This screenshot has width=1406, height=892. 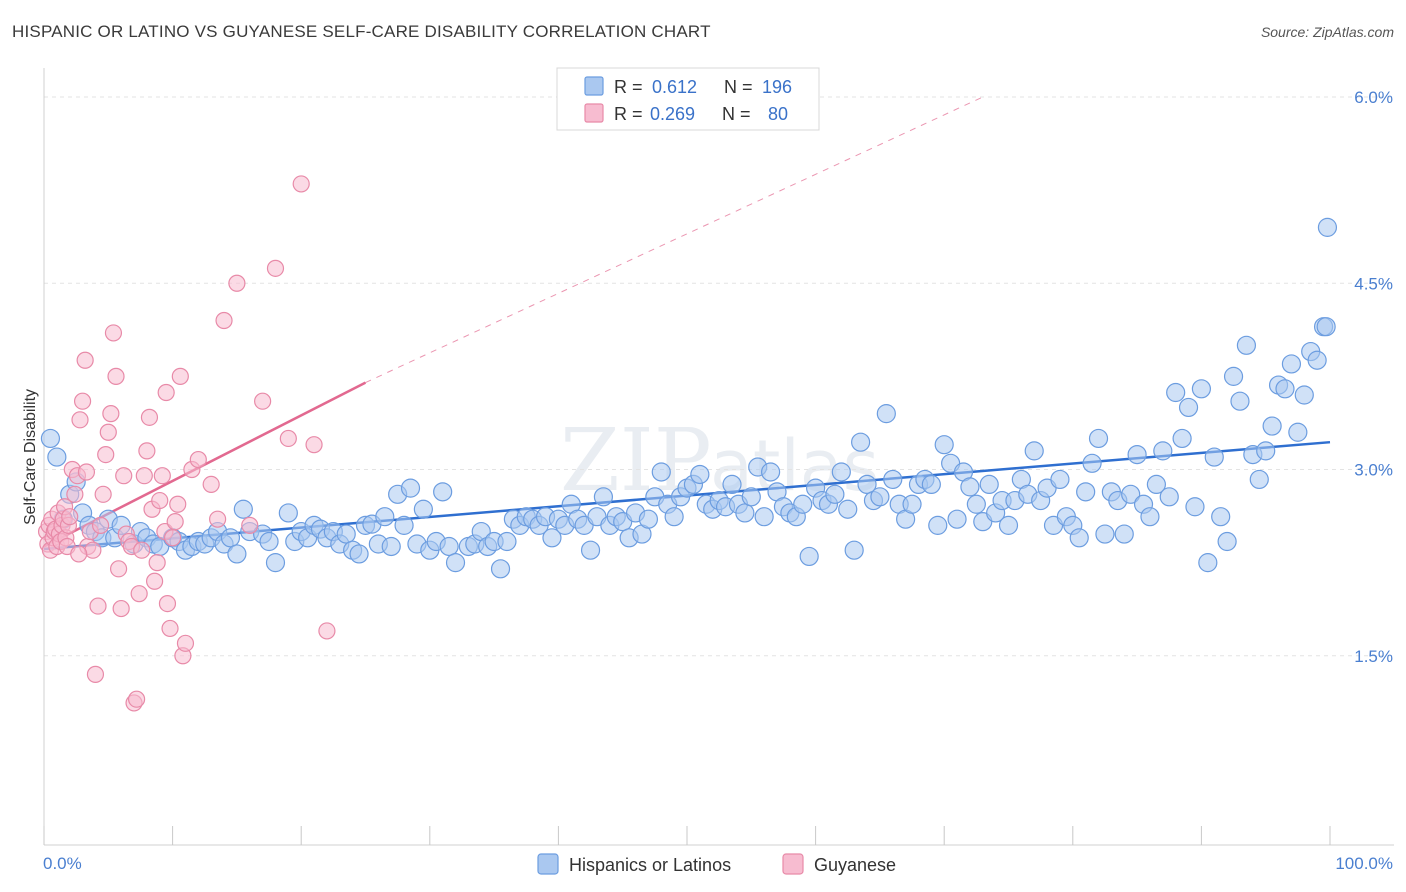 What do you see at coordinates (628, 87) in the screenshot?
I see `legend-r-label-hispanic: R =` at bounding box center [628, 87].